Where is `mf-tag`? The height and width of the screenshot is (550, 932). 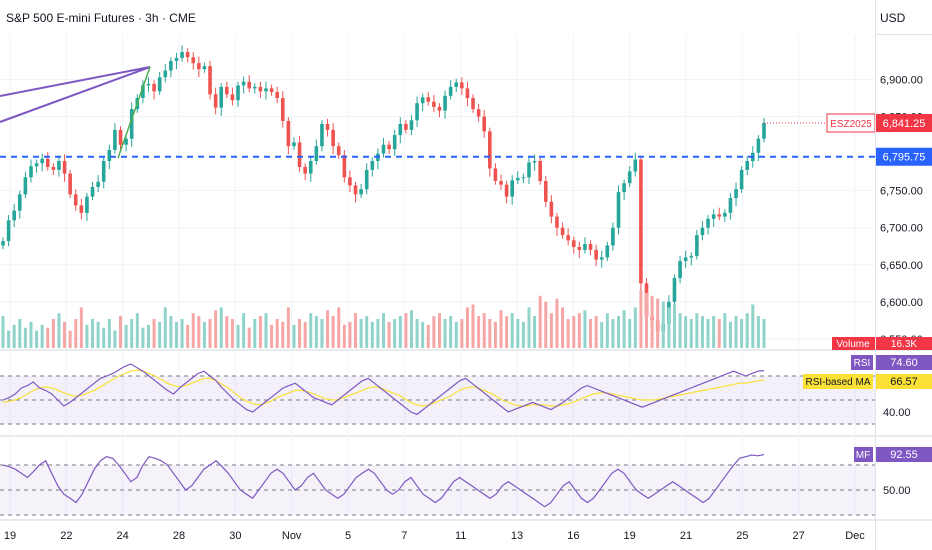
mf-tag is located at coordinates (863, 454).